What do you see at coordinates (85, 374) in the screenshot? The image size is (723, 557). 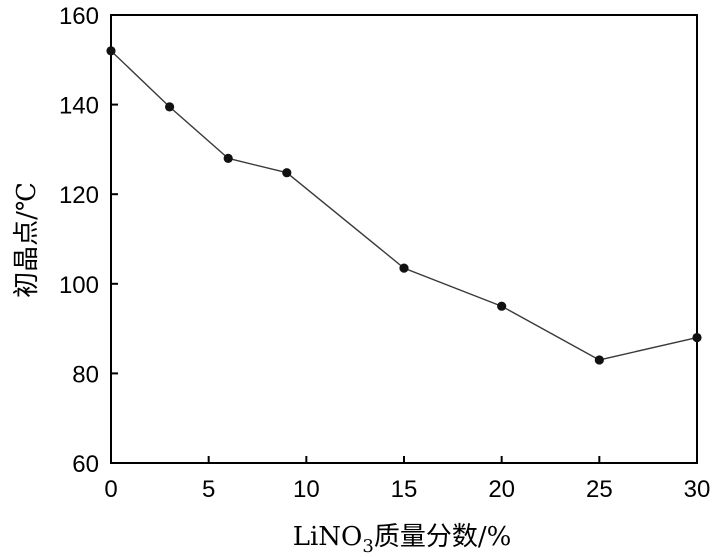 I see `y-tick-label: 80` at bounding box center [85, 374].